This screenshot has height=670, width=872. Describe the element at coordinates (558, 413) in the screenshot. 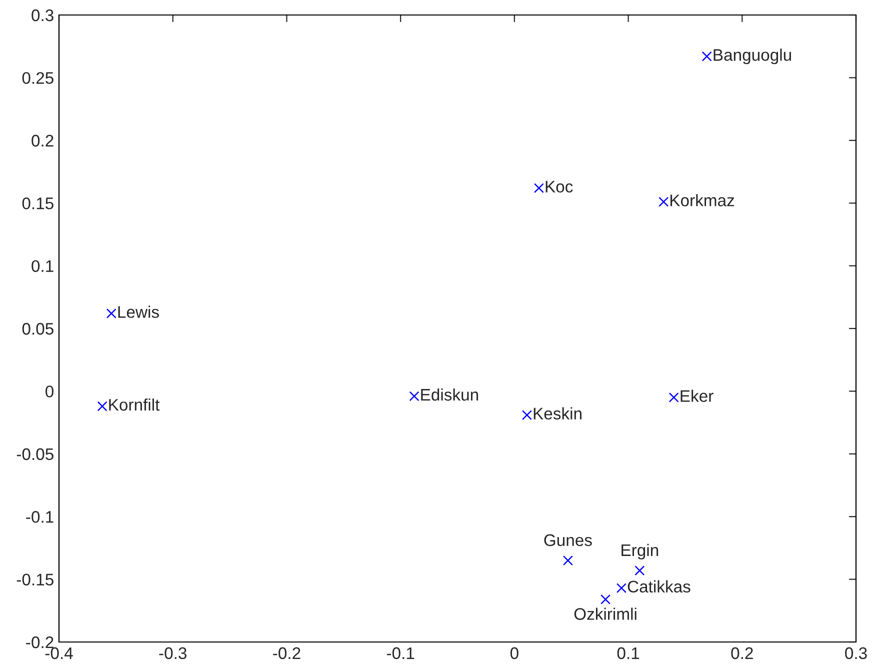

I see `annotation: Keskin` at that location.